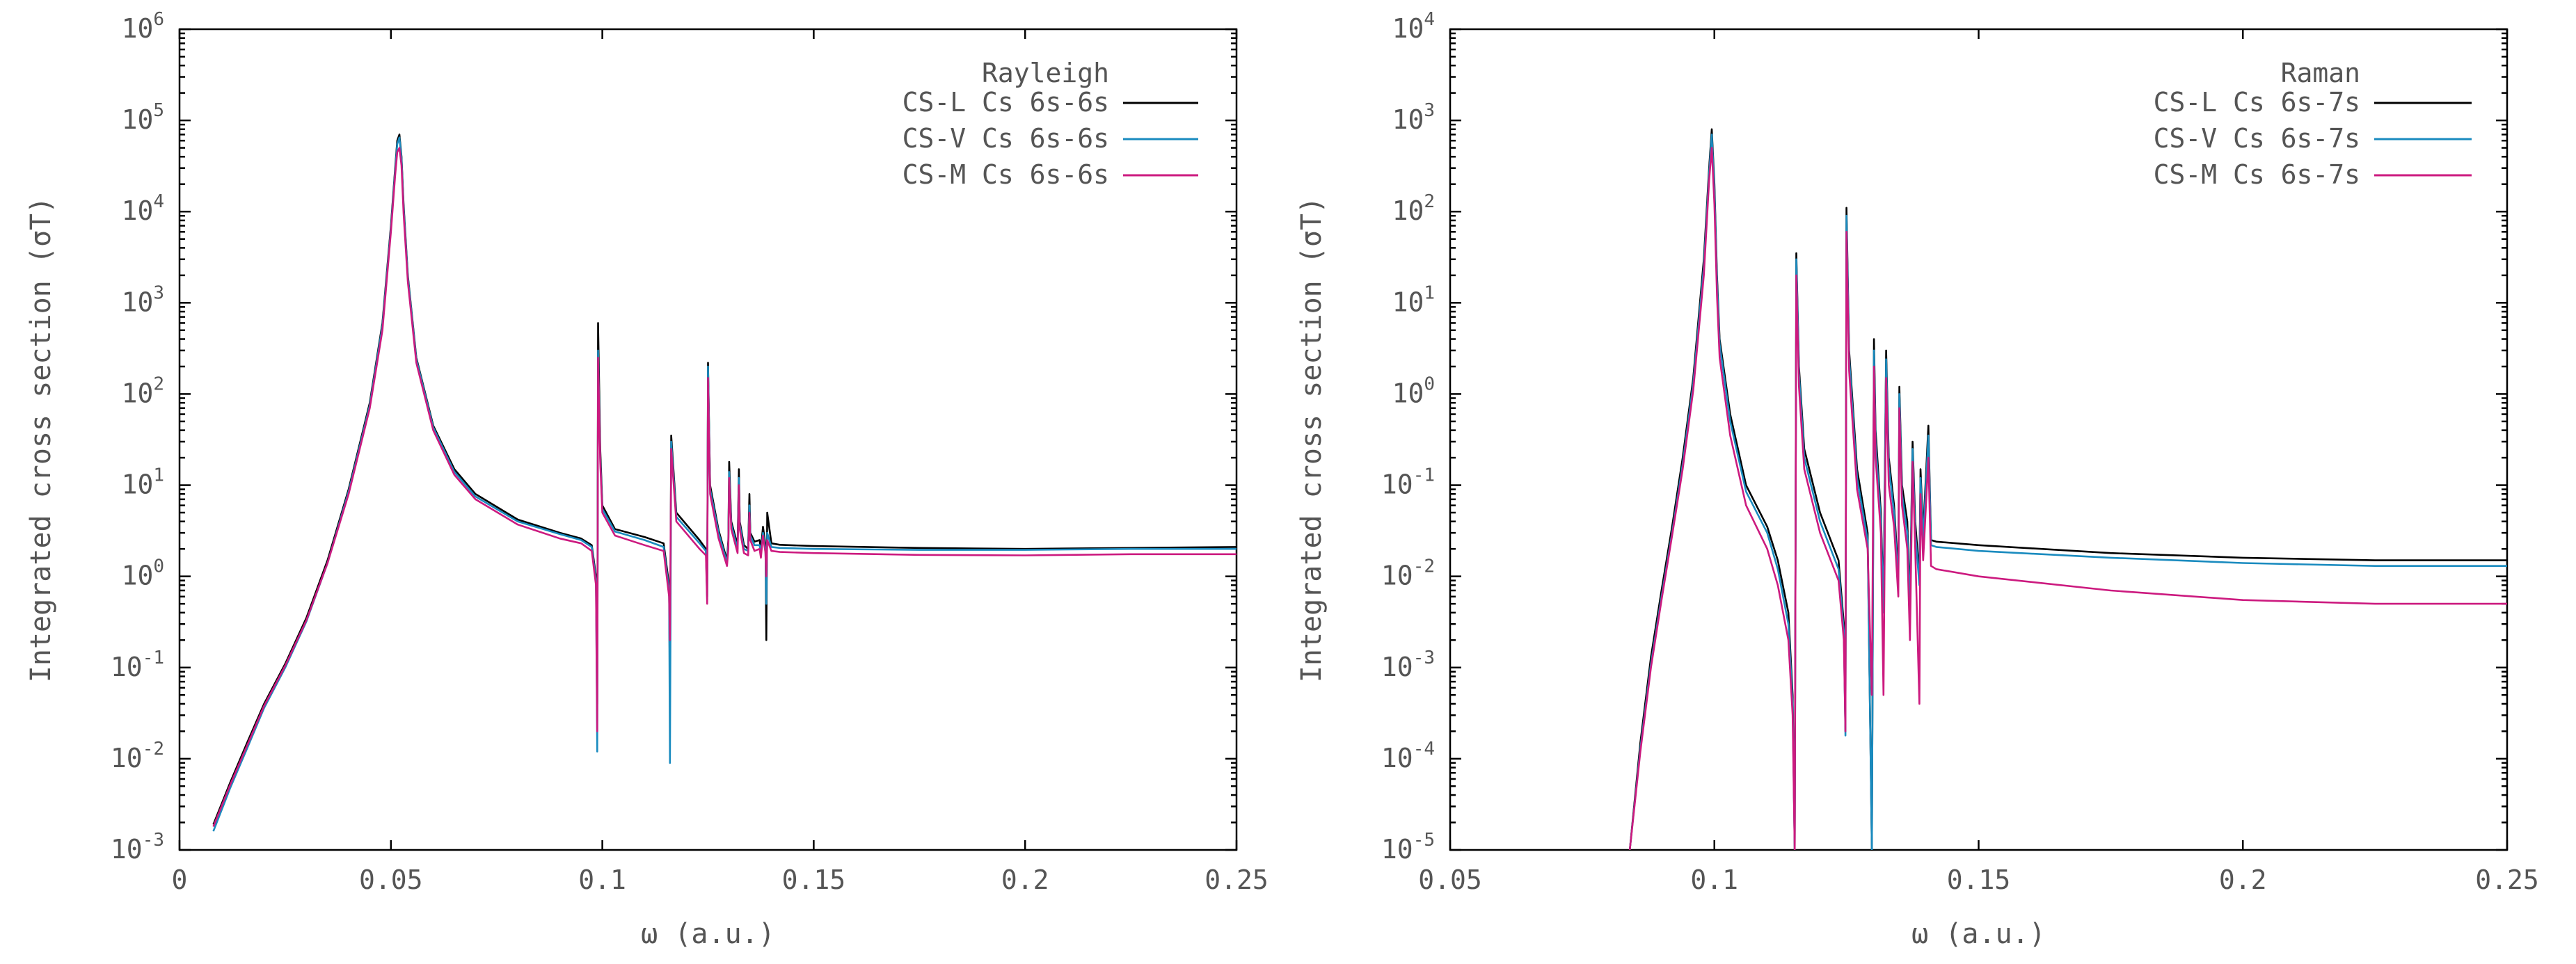 The image size is (2576, 964). Describe the element at coordinates (1408, 847) in the screenshot. I see `y-tick-label: 10⁻⁵` at that location.